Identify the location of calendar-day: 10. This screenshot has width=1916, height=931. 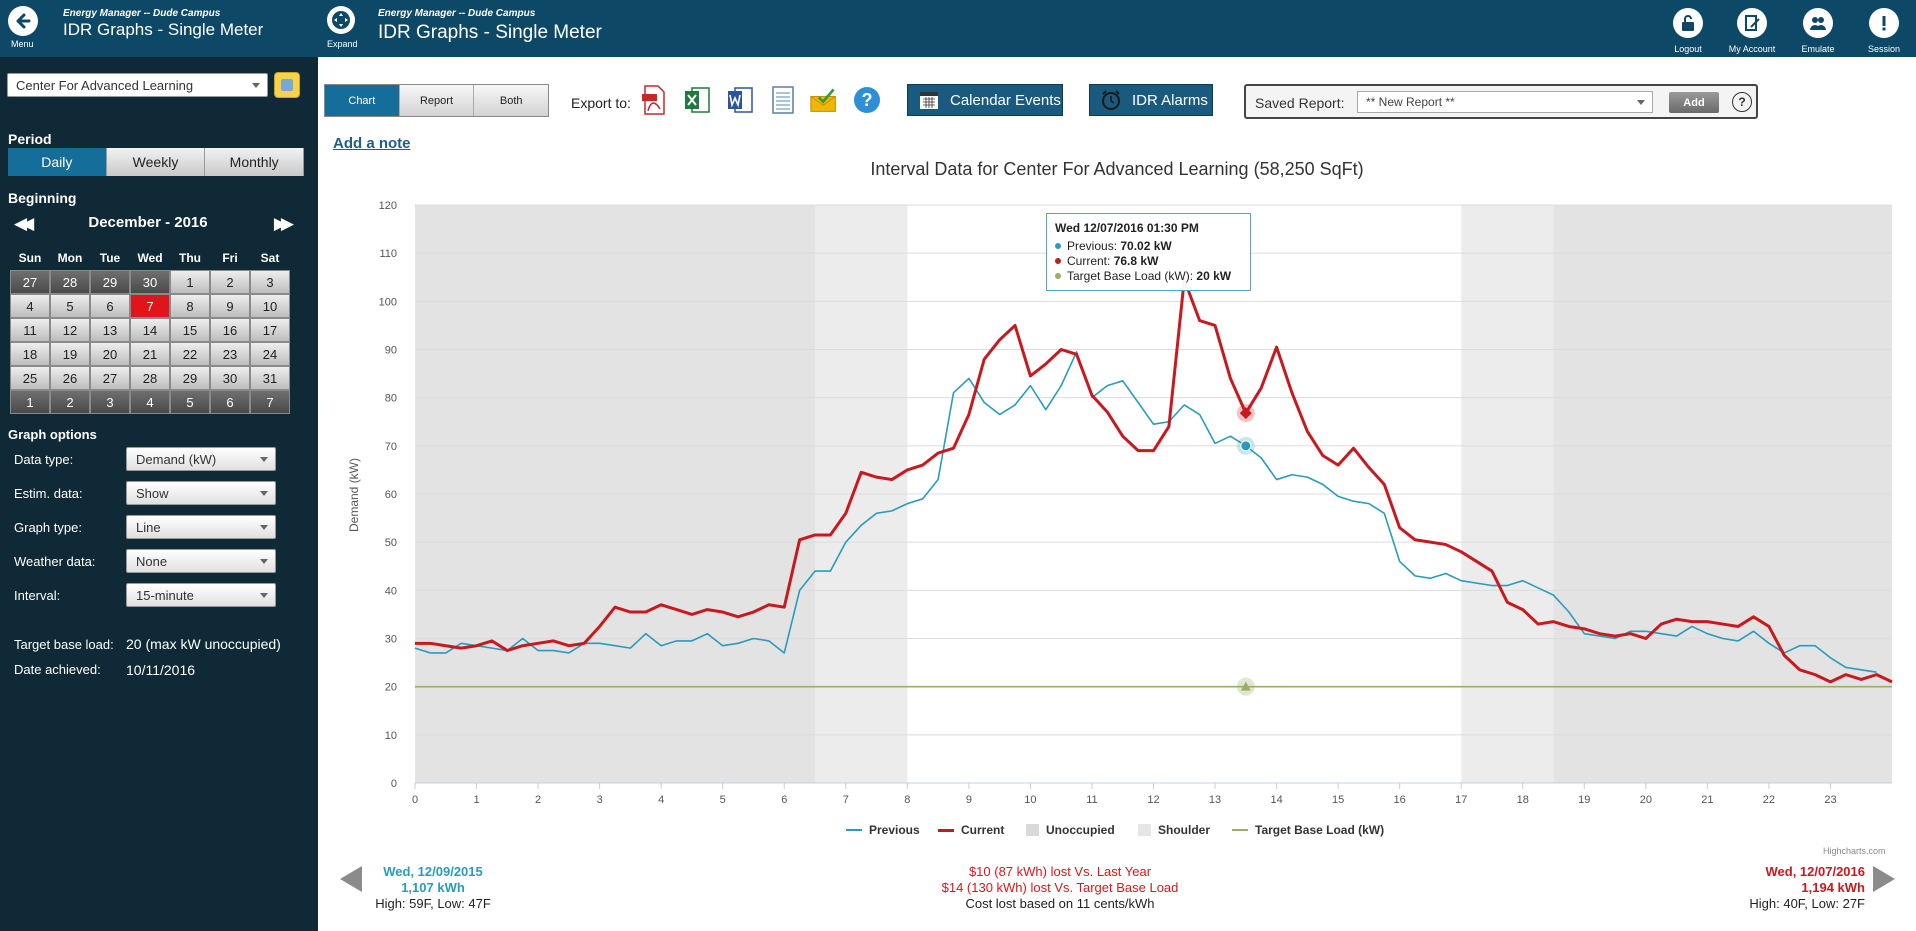
(270, 306).